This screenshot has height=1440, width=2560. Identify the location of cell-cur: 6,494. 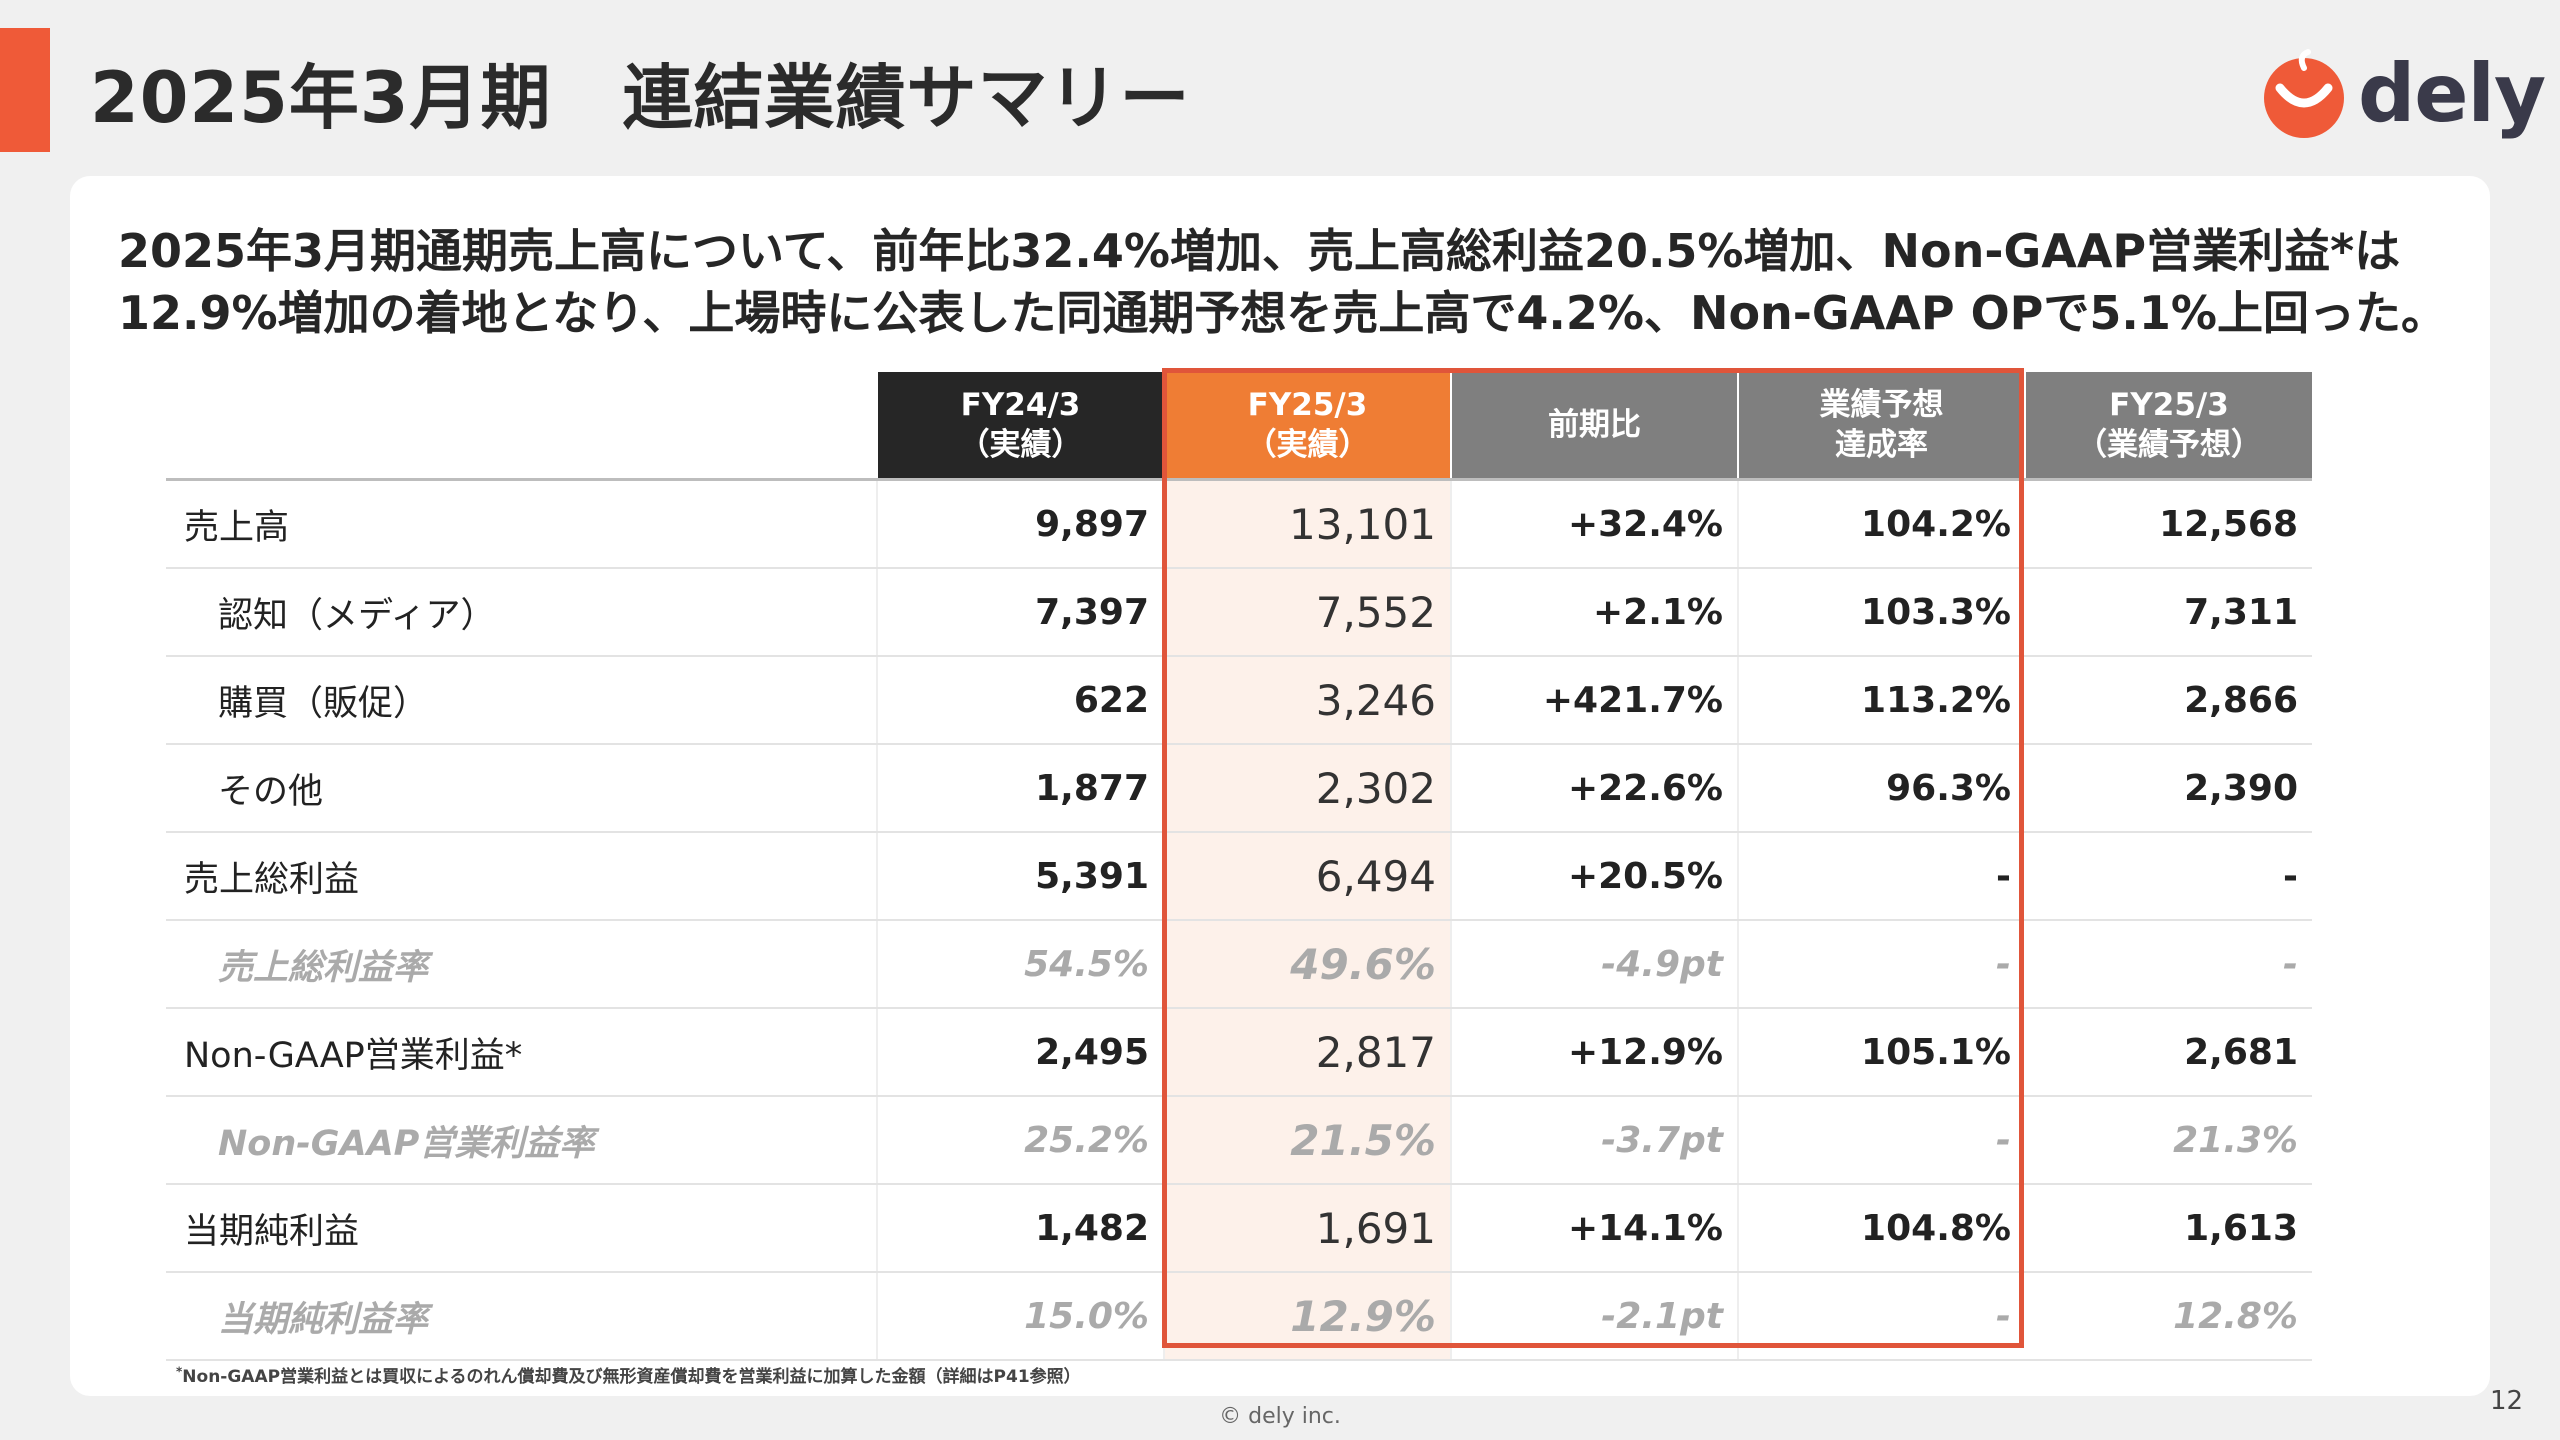
(1307, 876).